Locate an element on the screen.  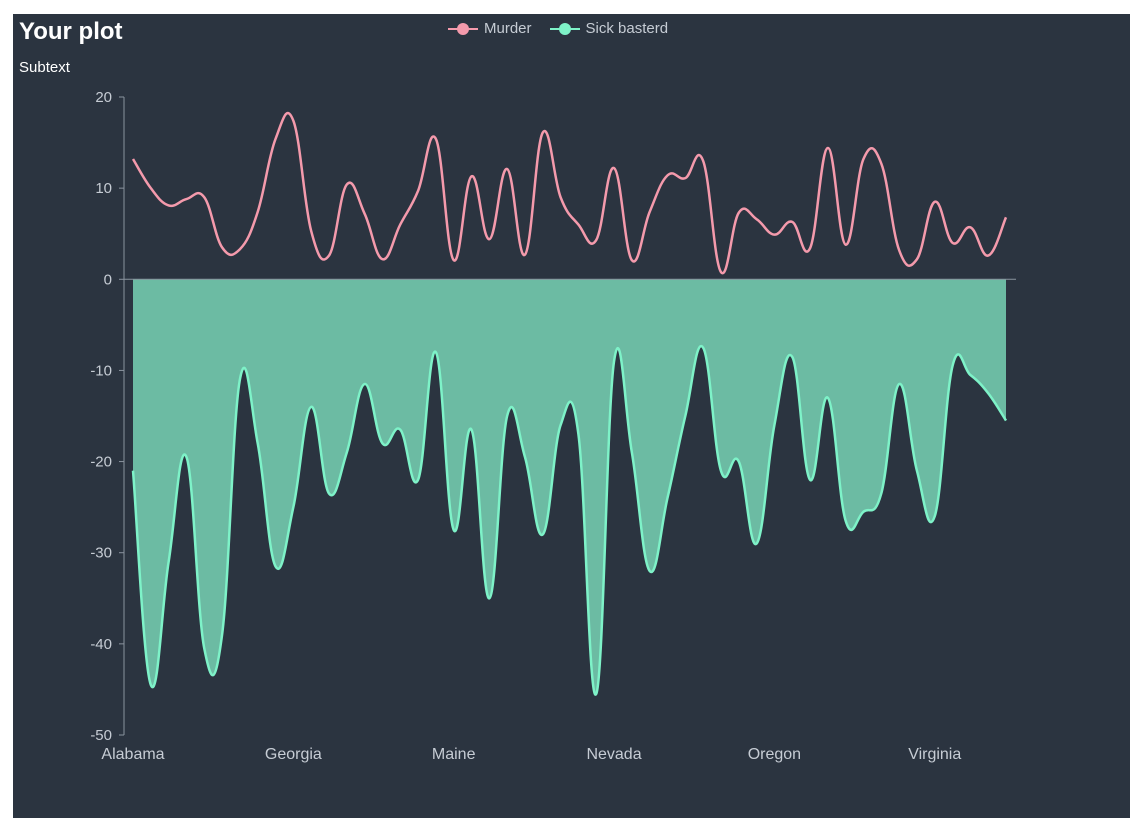
x-tick-label: Nevada is located at coordinates (613, 754).